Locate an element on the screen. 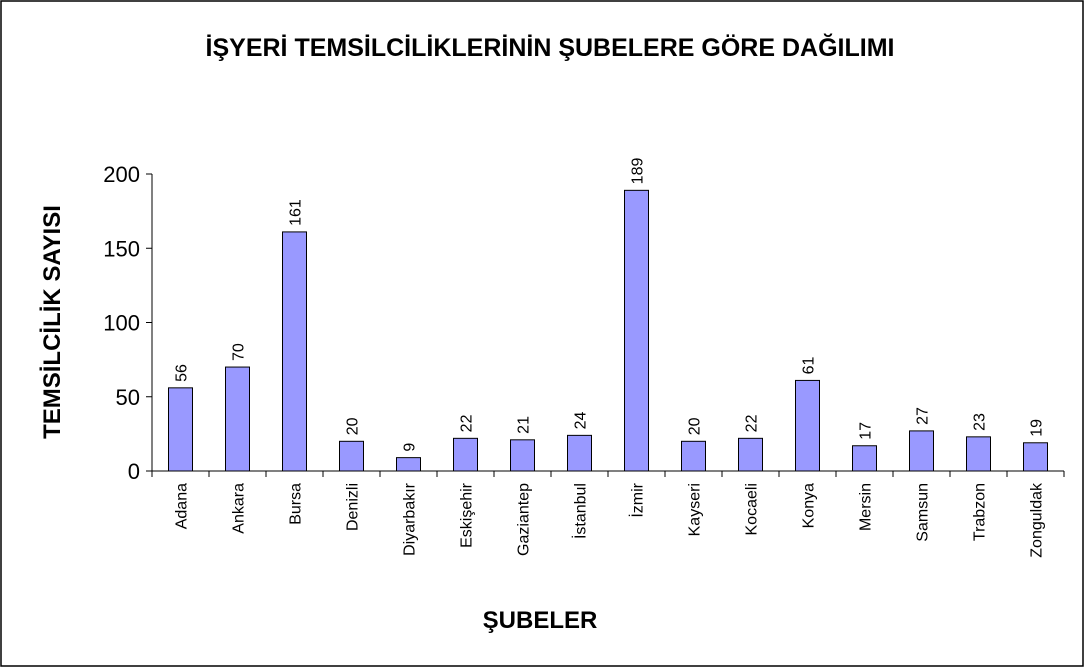 The width and height of the screenshot is (1085, 668). x-tick-label: İzmir is located at coordinates (637, 499).